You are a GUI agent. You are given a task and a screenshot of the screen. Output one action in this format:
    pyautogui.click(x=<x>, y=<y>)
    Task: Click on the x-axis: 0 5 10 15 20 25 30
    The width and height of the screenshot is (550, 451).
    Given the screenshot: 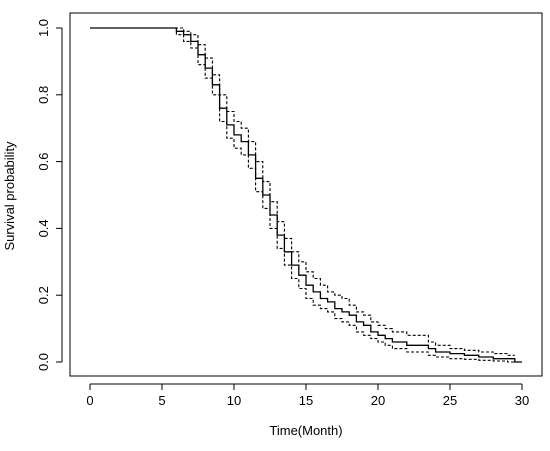 What is the action you would take?
    pyautogui.click(x=307, y=395)
    